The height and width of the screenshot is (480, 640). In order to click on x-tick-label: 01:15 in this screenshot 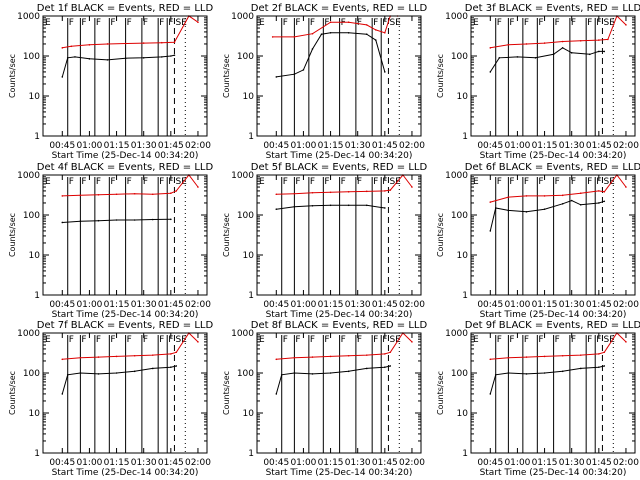, I will do `click(117, 305)`.